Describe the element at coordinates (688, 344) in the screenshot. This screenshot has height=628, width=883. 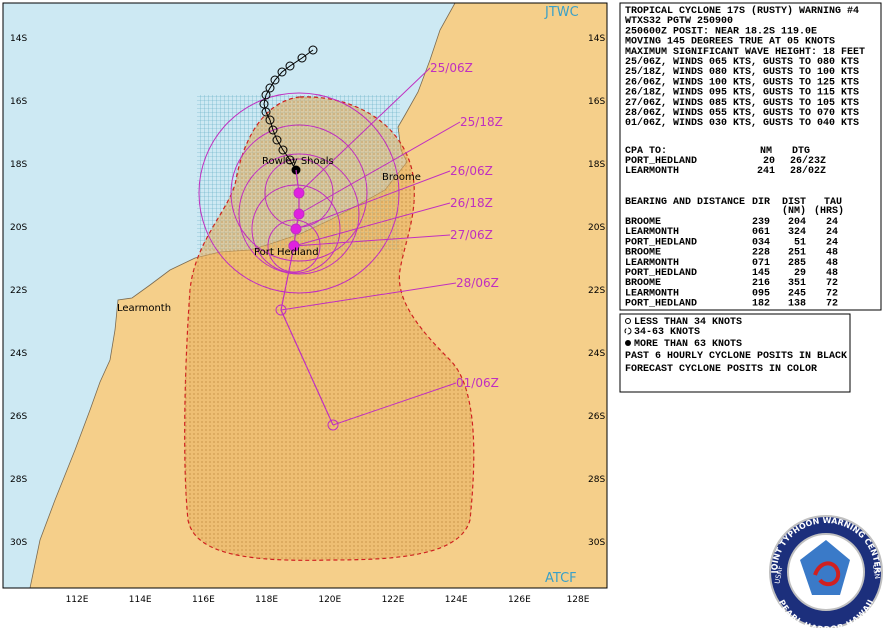
I see `panel-text: MORE THAN 63 KNOTS` at that location.